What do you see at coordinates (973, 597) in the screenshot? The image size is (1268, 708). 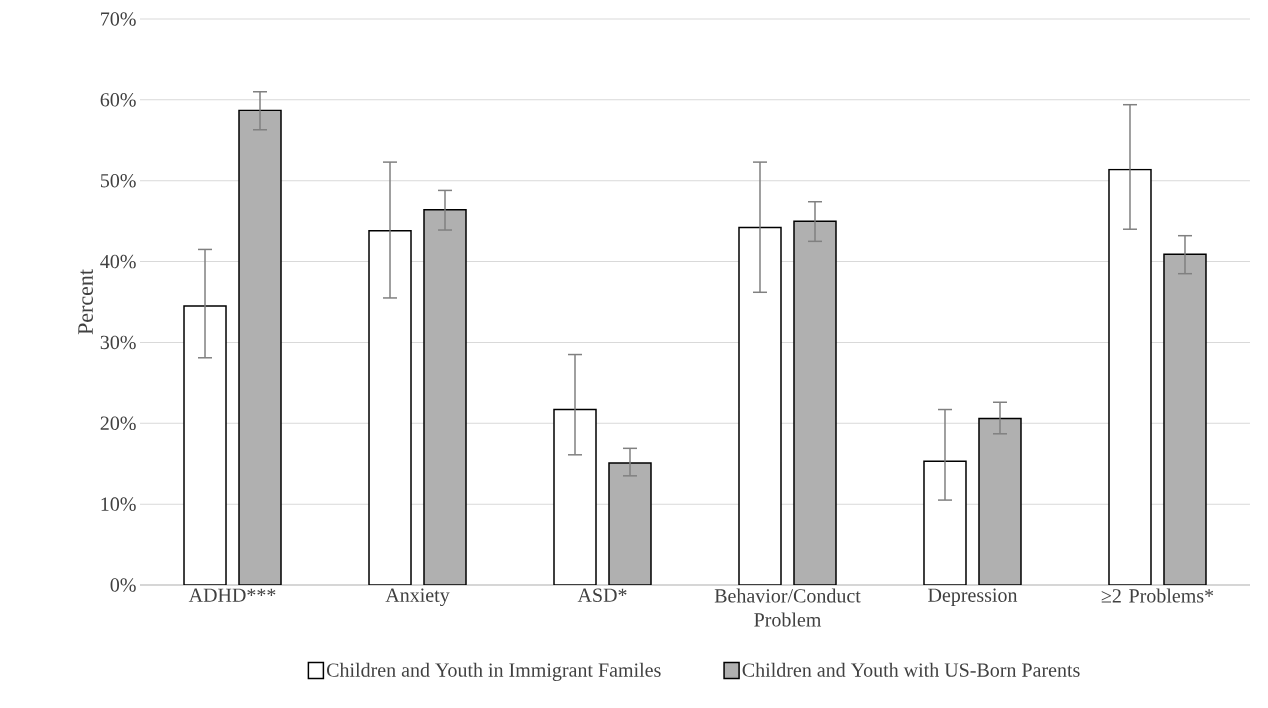 I see `x-tick-label: Depression` at bounding box center [973, 597].